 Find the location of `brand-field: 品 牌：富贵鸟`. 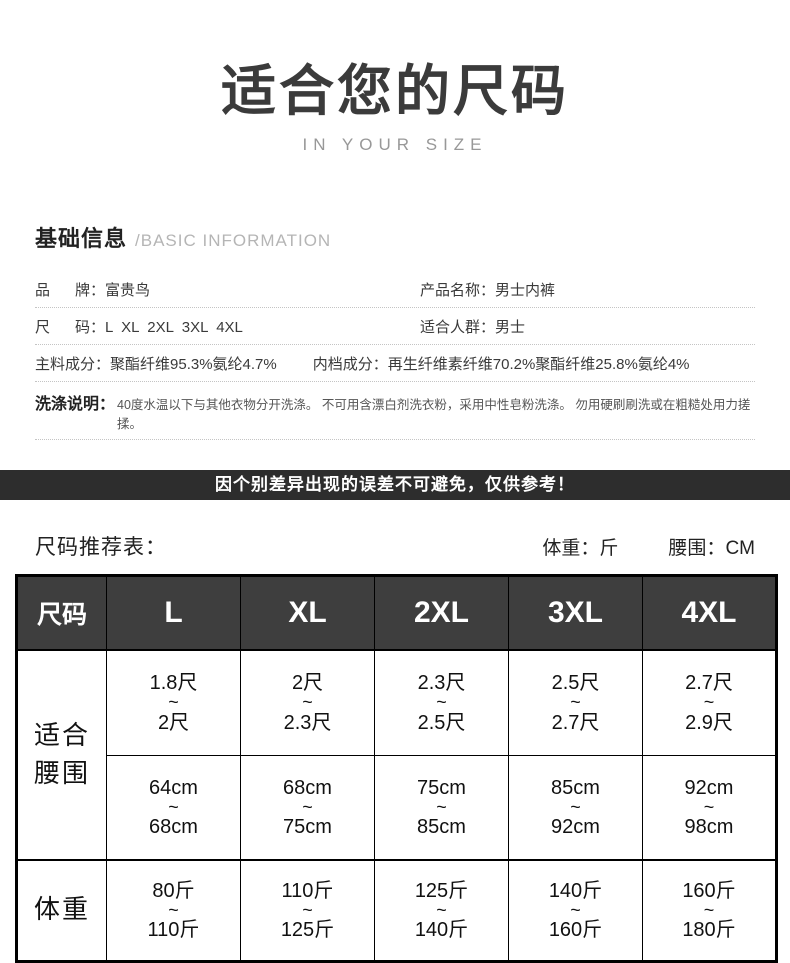

brand-field: 品 牌：富贵鸟 is located at coordinates (227, 289).